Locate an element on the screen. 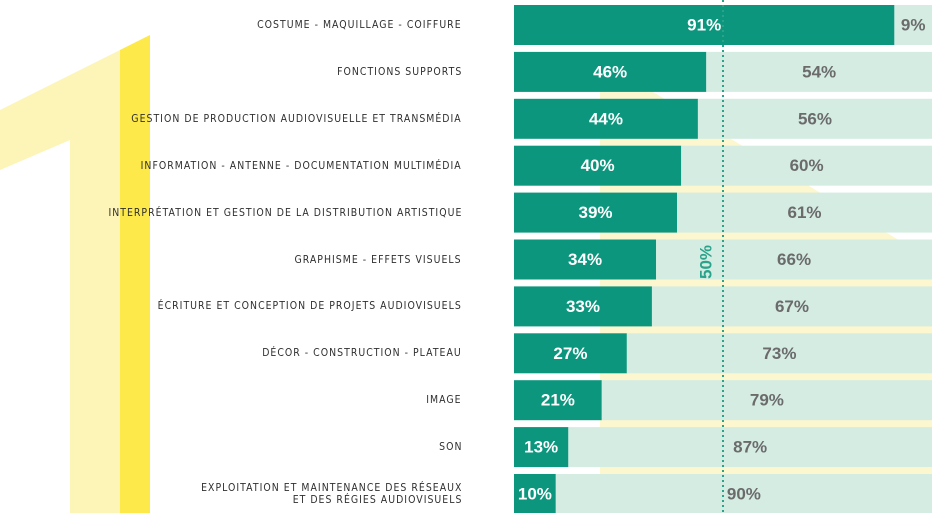 This screenshot has width=932, height=513. value-label: 73% is located at coordinates (779, 353).